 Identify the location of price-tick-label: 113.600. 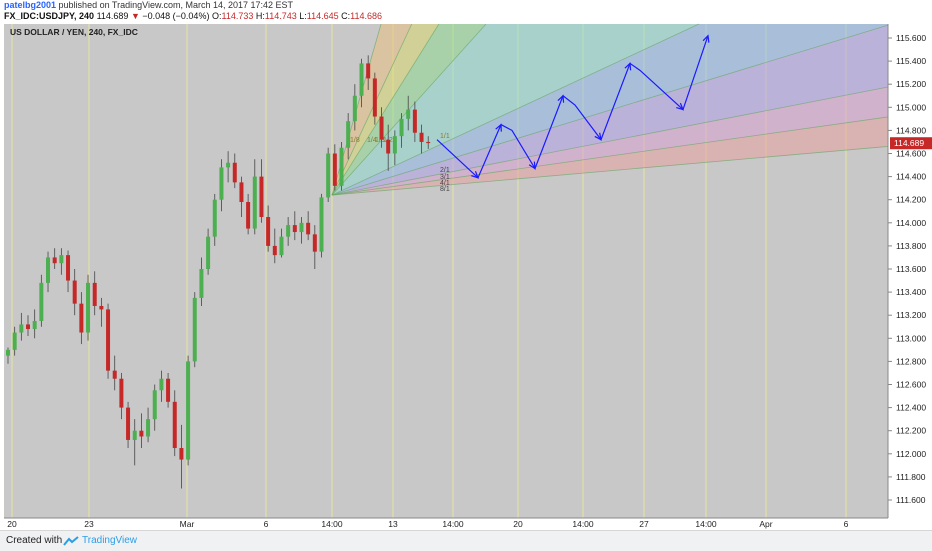
(911, 269).